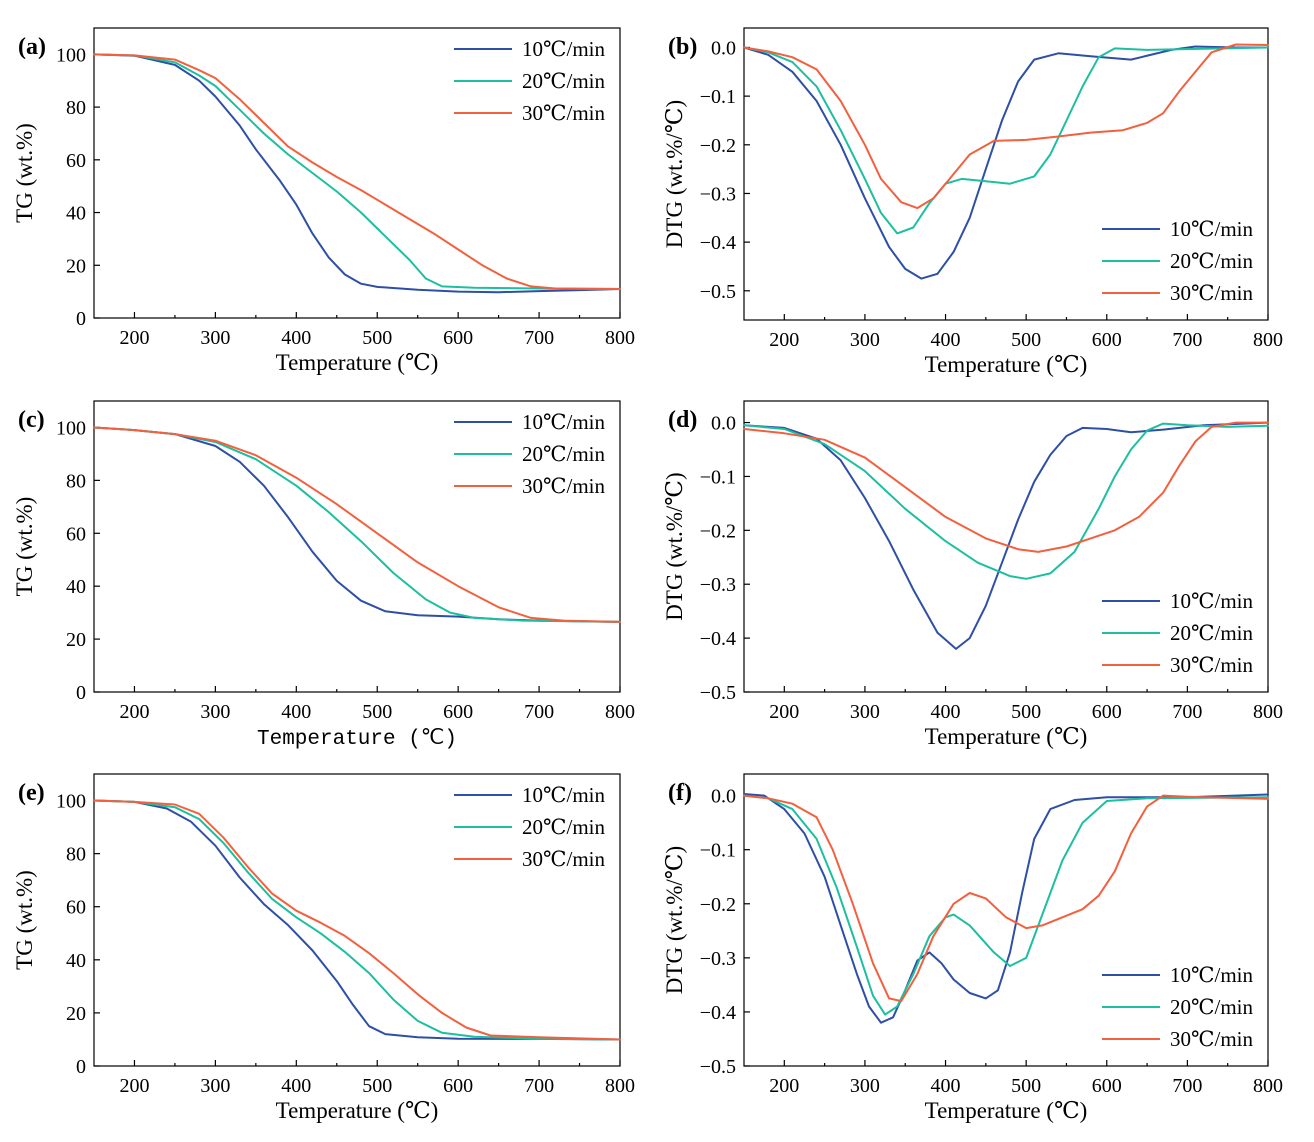  I want to click on panel-label: (b), so click(682, 47).